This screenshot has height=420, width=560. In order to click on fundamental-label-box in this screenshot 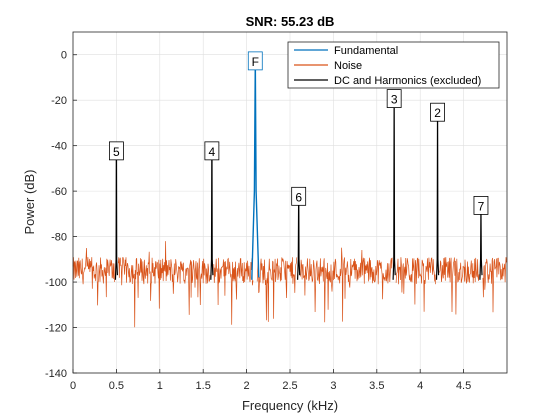, I will do `click(255, 61)`.